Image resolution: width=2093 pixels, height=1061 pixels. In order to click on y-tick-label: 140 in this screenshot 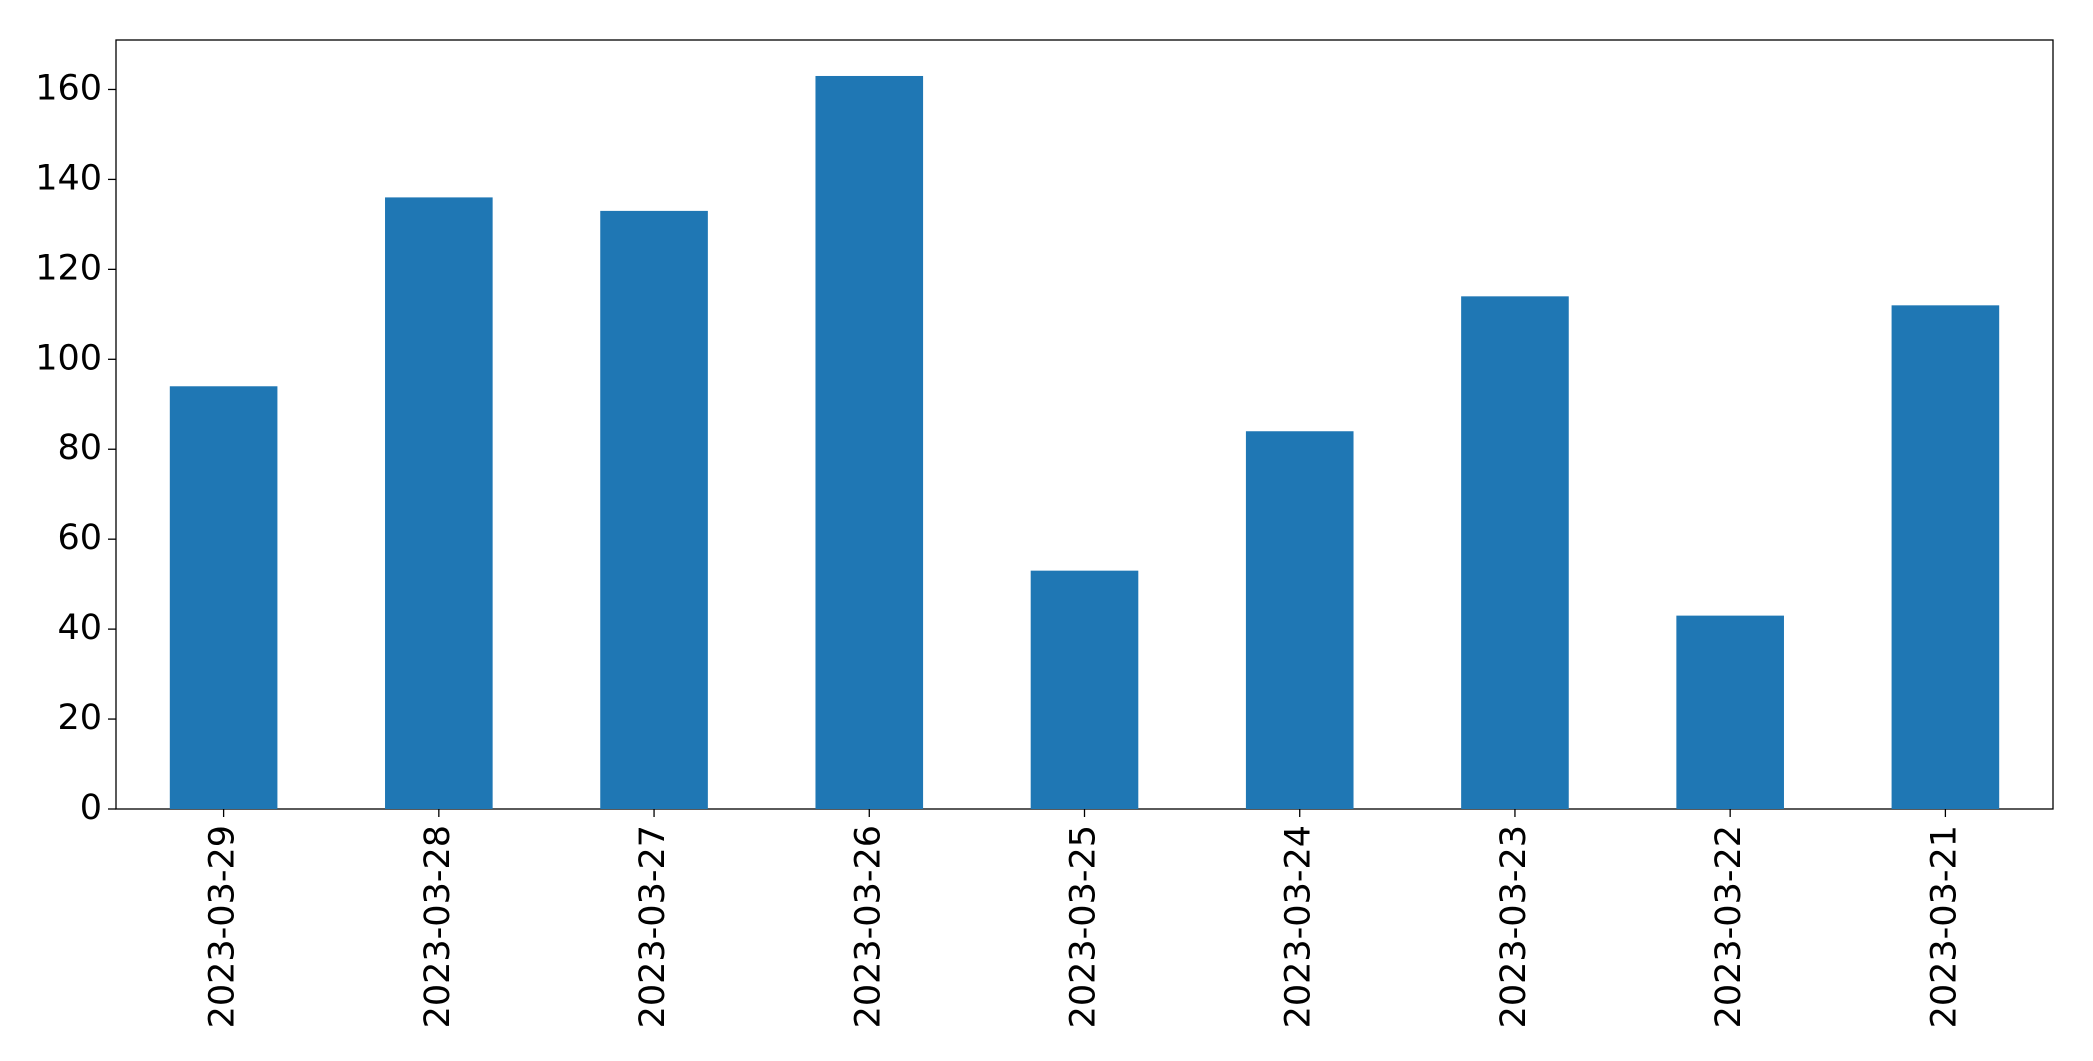, I will do `click(68, 178)`.